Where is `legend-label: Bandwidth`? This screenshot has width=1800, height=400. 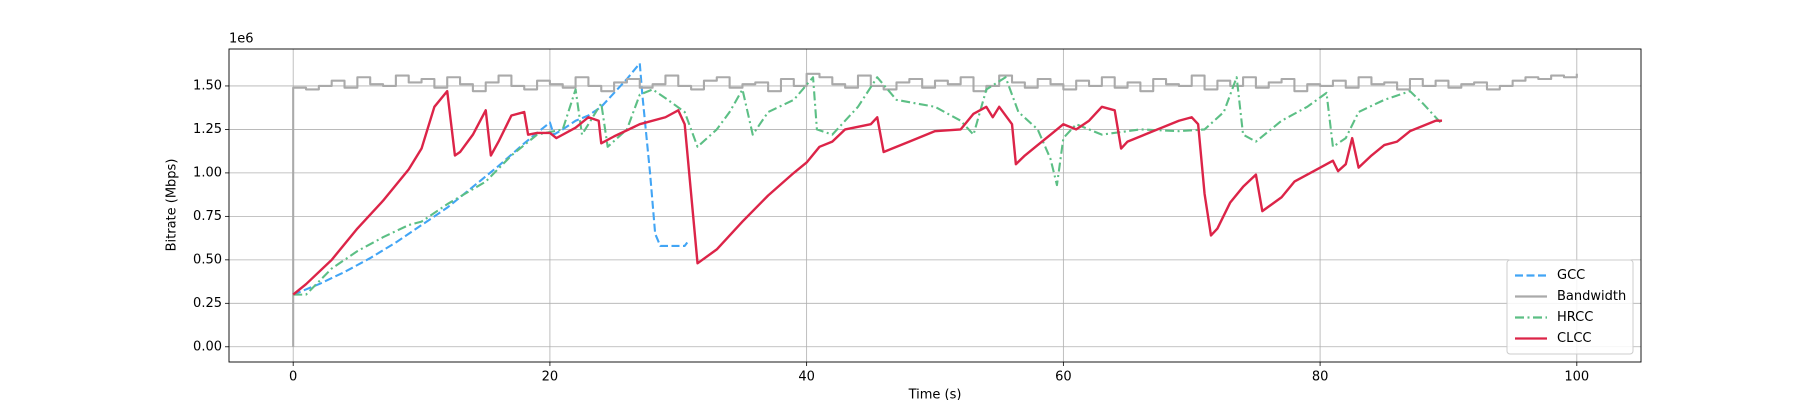 legend-label: Bandwidth is located at coordinates (1591, 296).